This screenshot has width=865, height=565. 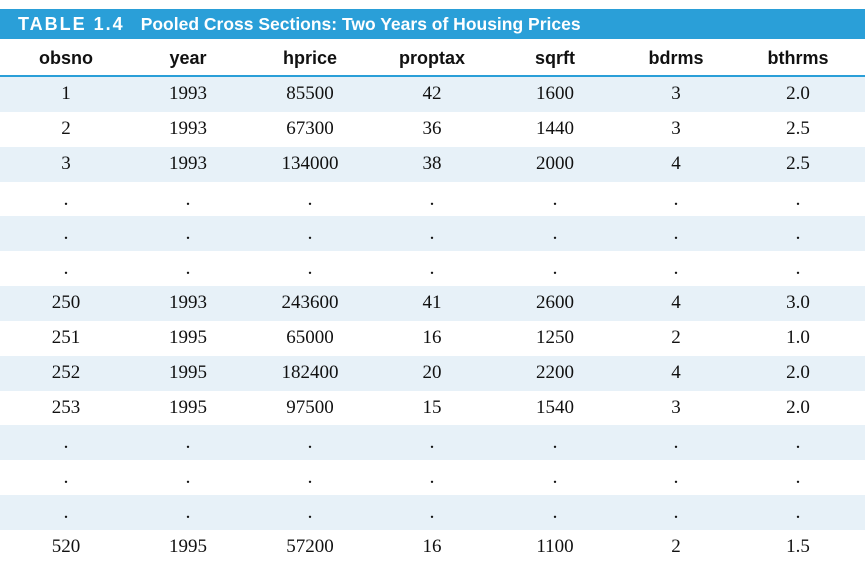 What do you see at coordinates (555, 163) in the screenshot?
I see `table-cell-sqrft: 2000` at bounding box center [555, 163].